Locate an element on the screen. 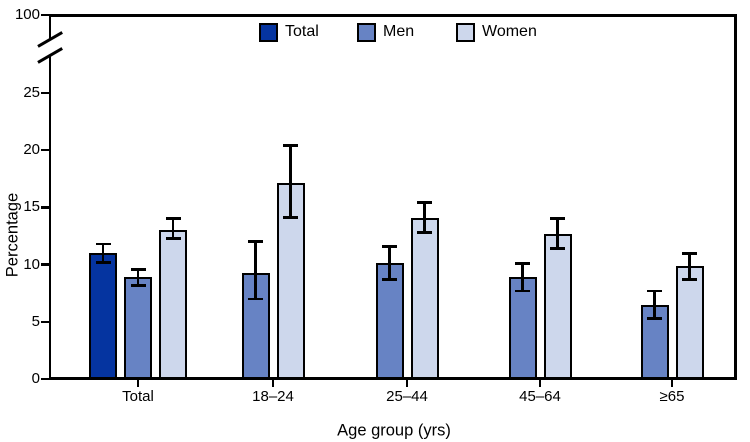  error-cap-top-women-total is located at coordinates (173, 219).